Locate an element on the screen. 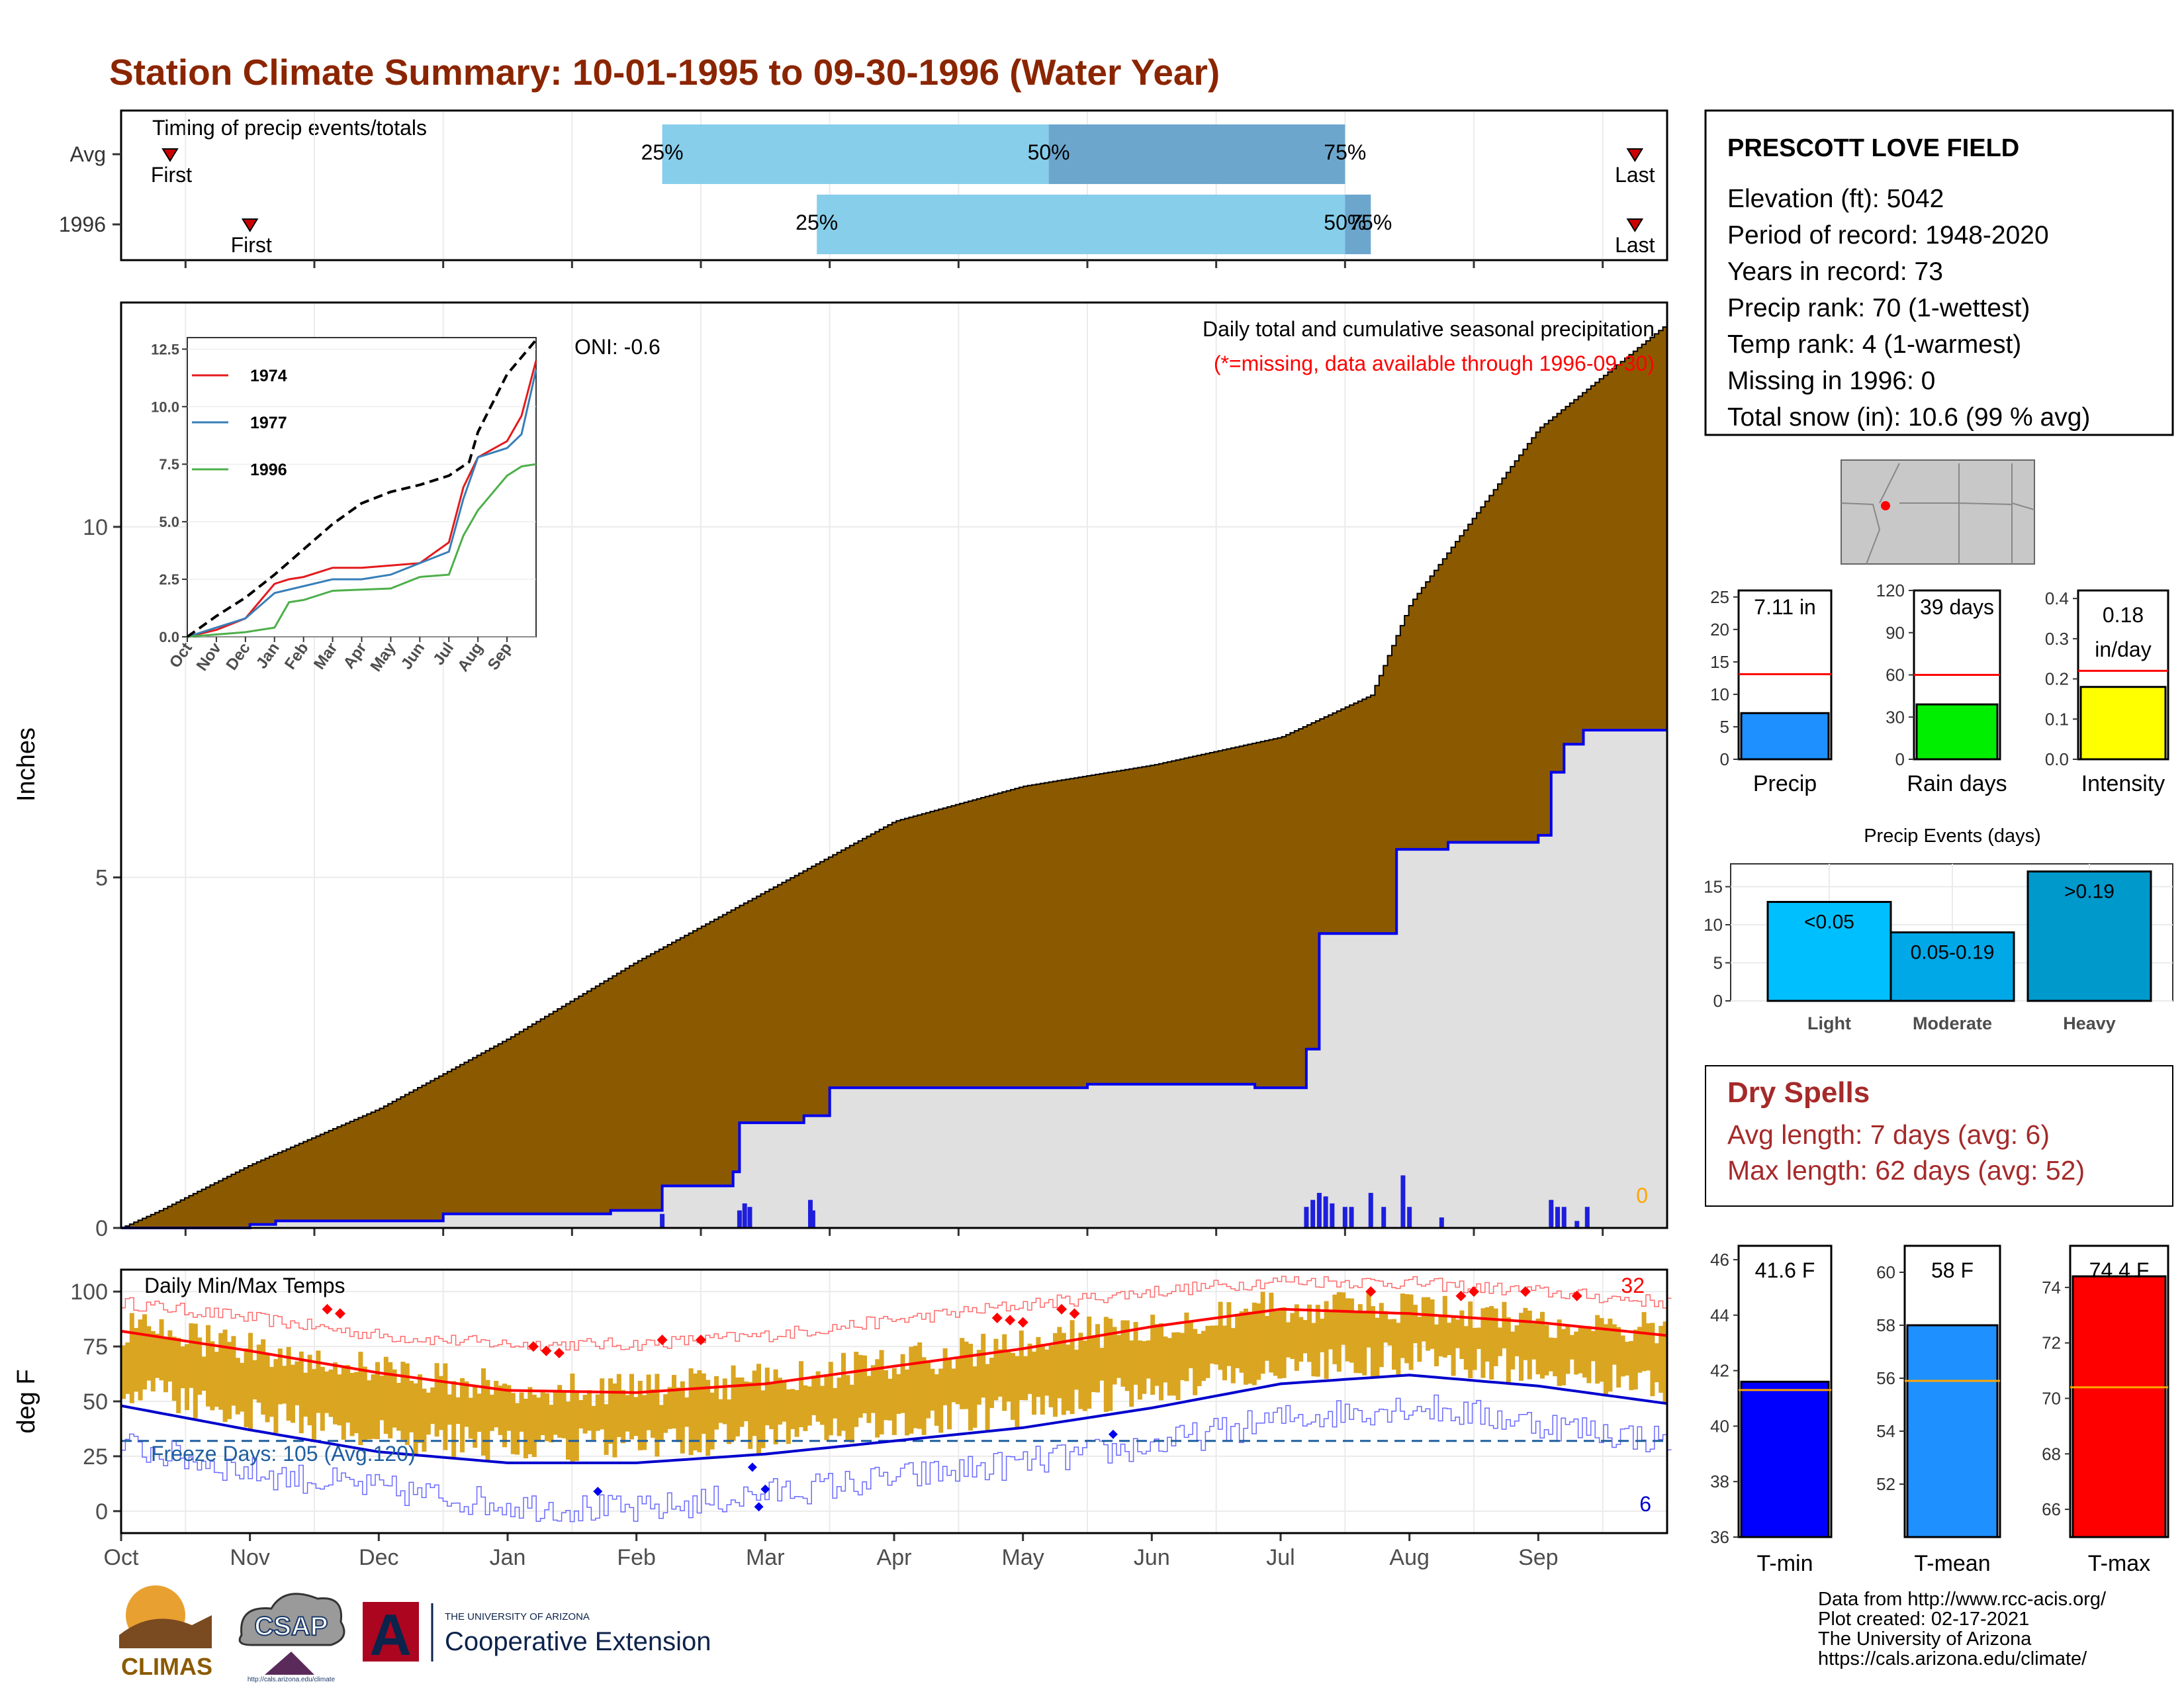  map-state-outlines is located at coordinates (1938, 514).